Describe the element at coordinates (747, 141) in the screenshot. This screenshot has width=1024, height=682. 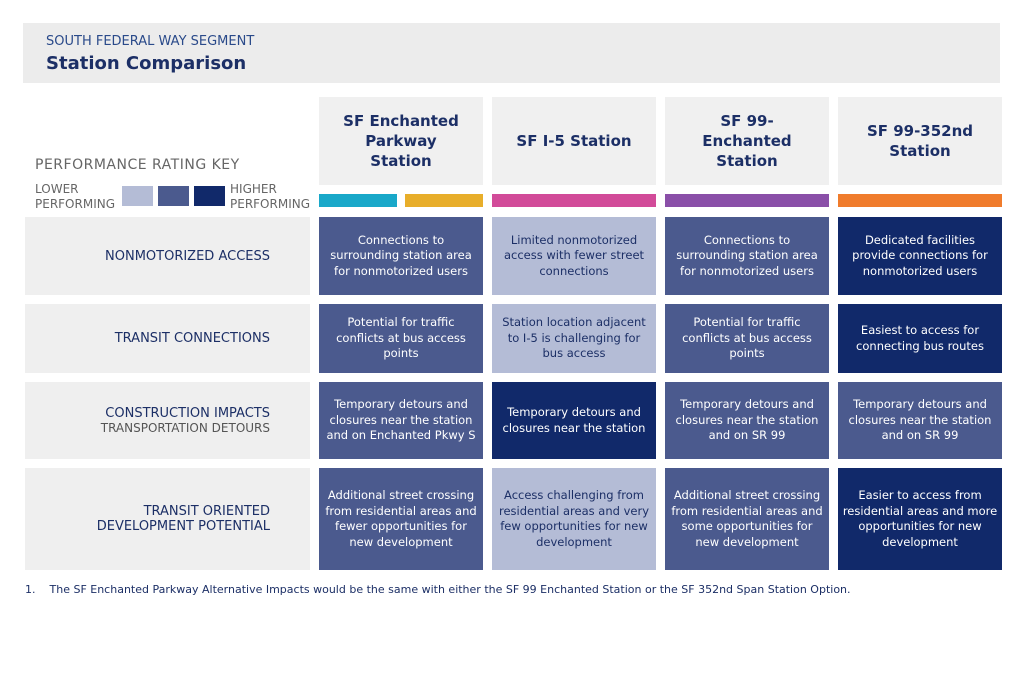
I see `column-header: SF 99-Enchanted Station` at that location.